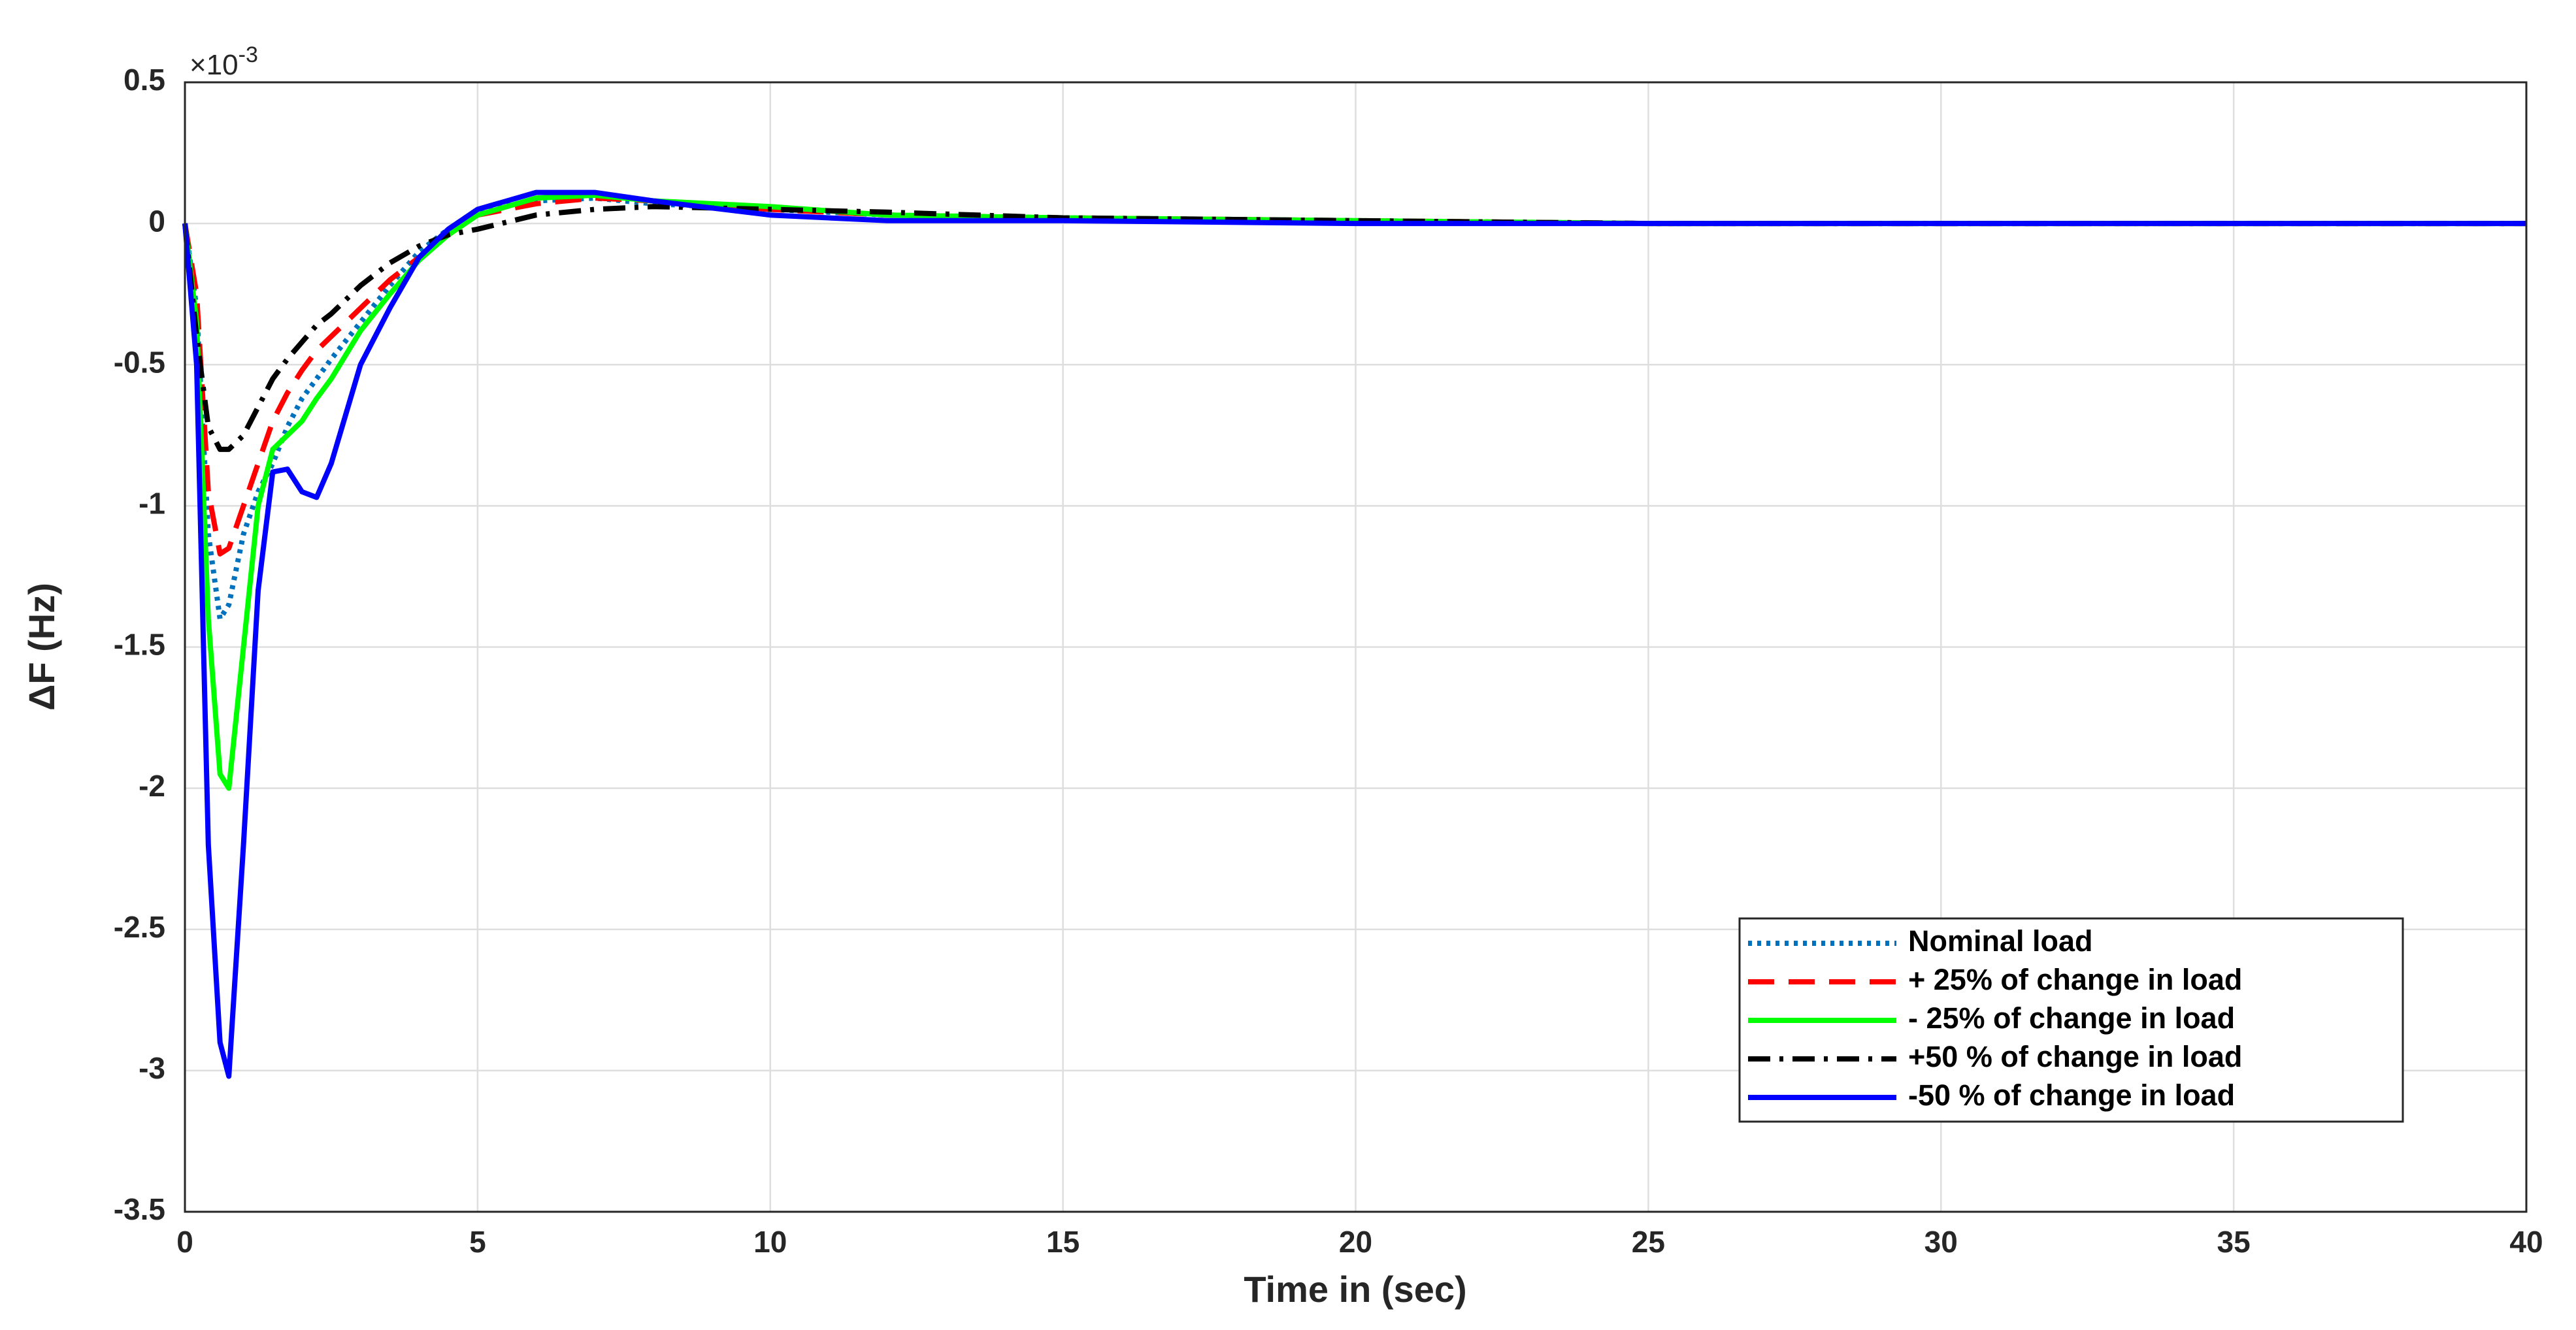  What do you see at coordinates (1355, 1242) in the screenshot?
I see `x-tick-label: 20` at bounding box center [1355, 1242].